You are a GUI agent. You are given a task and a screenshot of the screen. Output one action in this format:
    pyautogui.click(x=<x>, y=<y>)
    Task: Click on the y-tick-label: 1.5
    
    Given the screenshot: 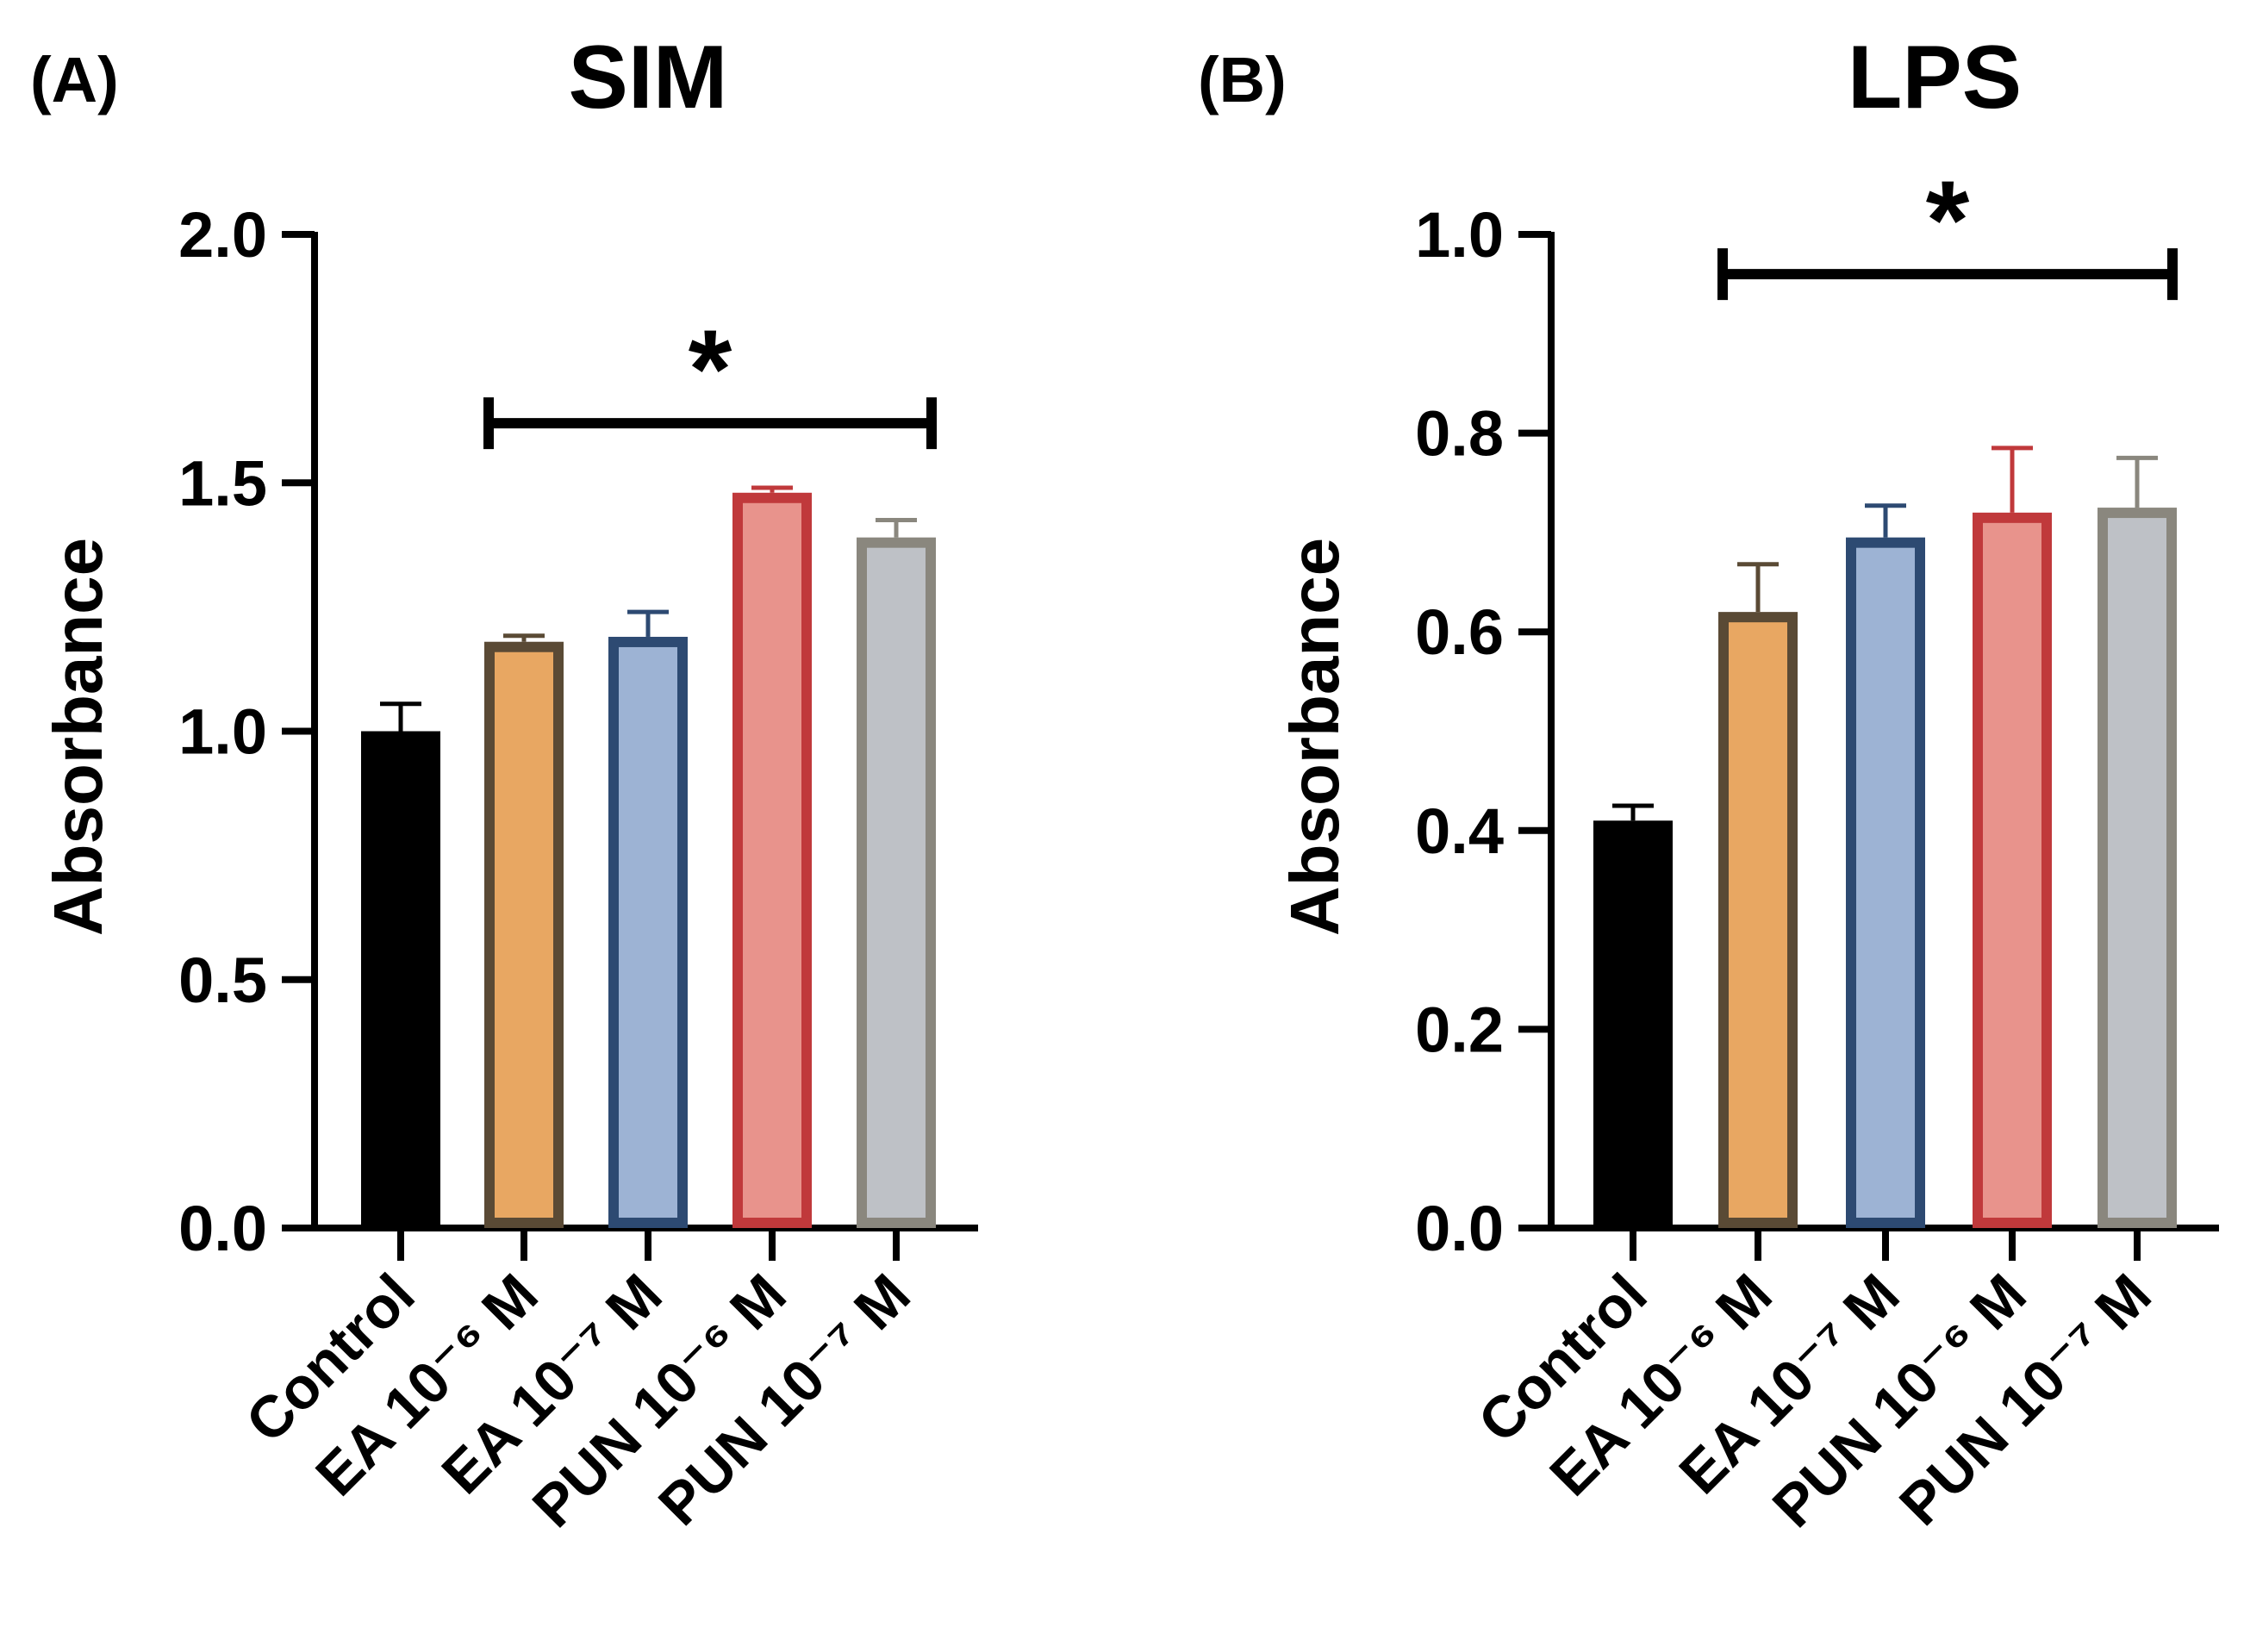 What is the action you would take?
    pyautogui.click(x=222, y=483)
    